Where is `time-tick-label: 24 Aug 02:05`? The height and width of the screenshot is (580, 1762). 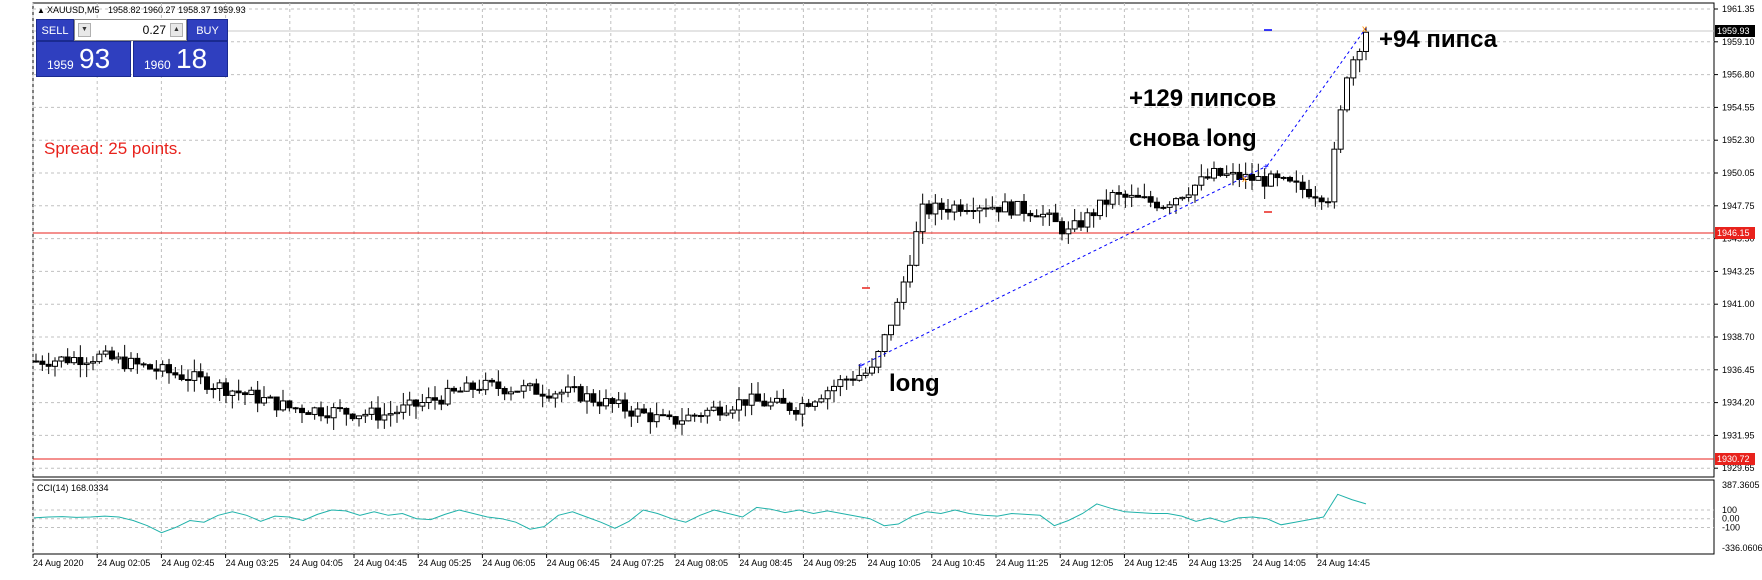
time-tick-label: 24 Aug 02:05 is located at coordinates (123, 563).